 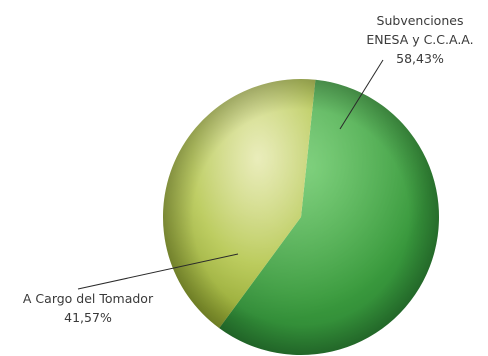 I want to click on leader-line-tomador, so click(x=158, y=271).